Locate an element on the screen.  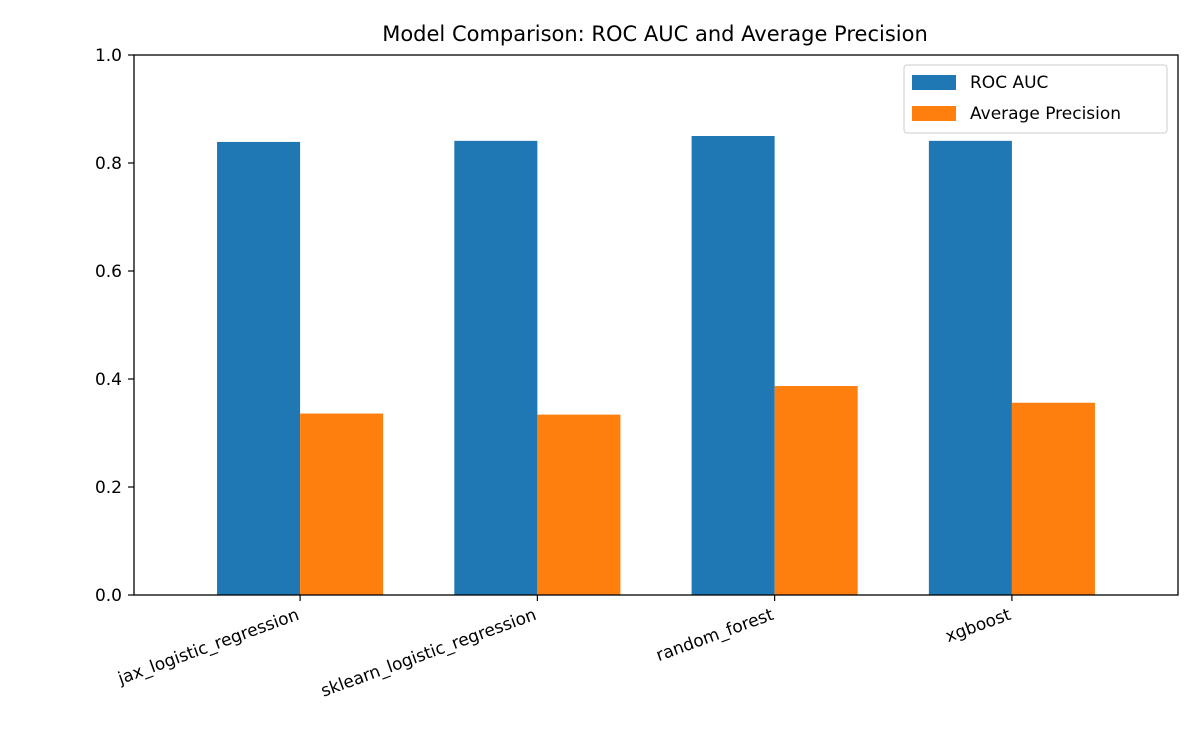
legend-label-roc-auc: ROC AUC is located at coordinates (1009, 83).